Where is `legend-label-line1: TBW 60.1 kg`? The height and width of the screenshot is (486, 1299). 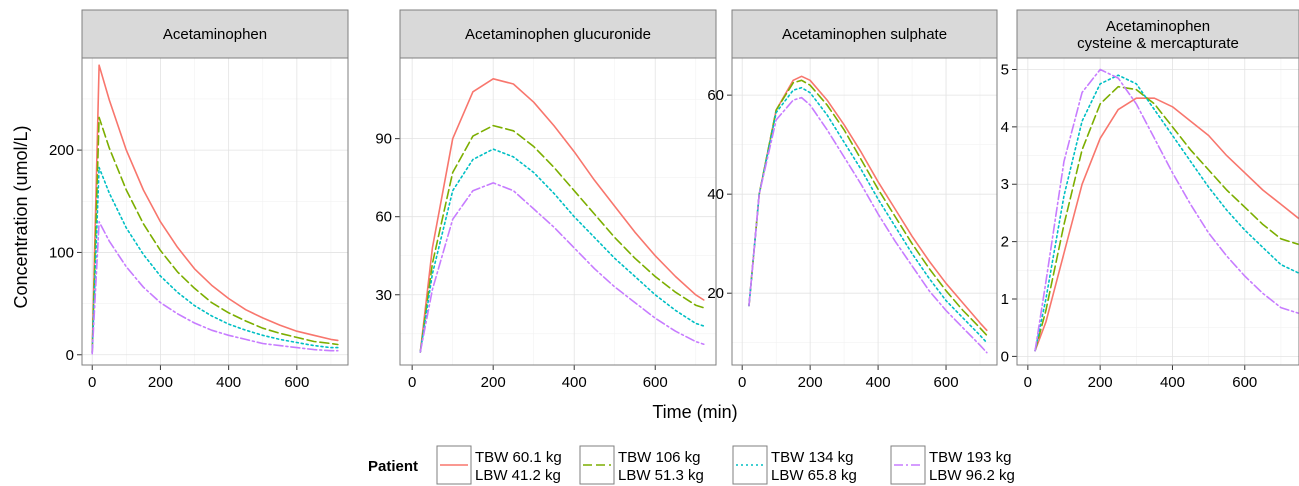
legend-label-line1: TBW 60.1 kg is located at coordinates (518, 457).